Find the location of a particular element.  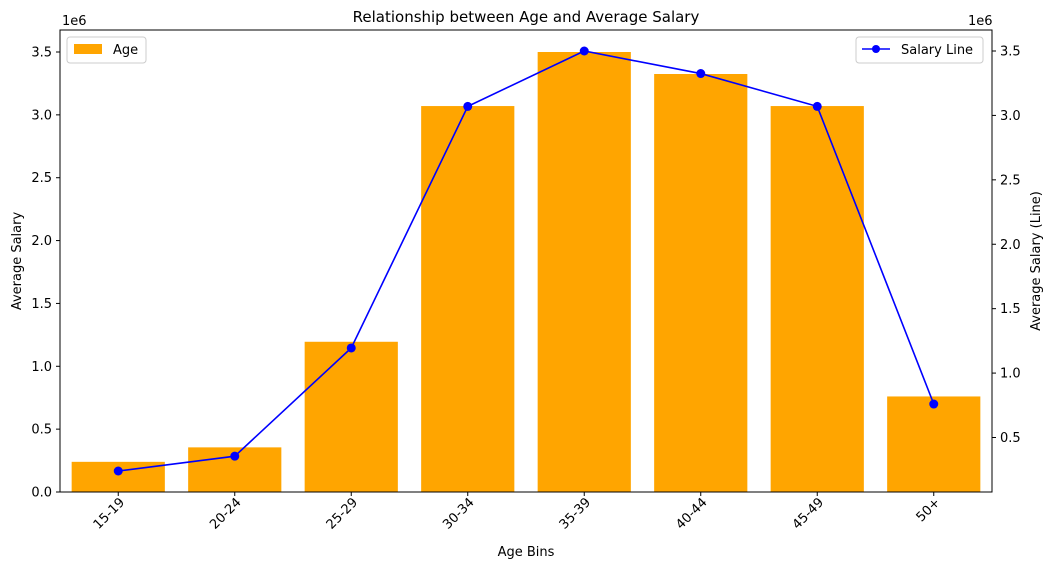

legend-line-frame is located at coordinates (919, 50).